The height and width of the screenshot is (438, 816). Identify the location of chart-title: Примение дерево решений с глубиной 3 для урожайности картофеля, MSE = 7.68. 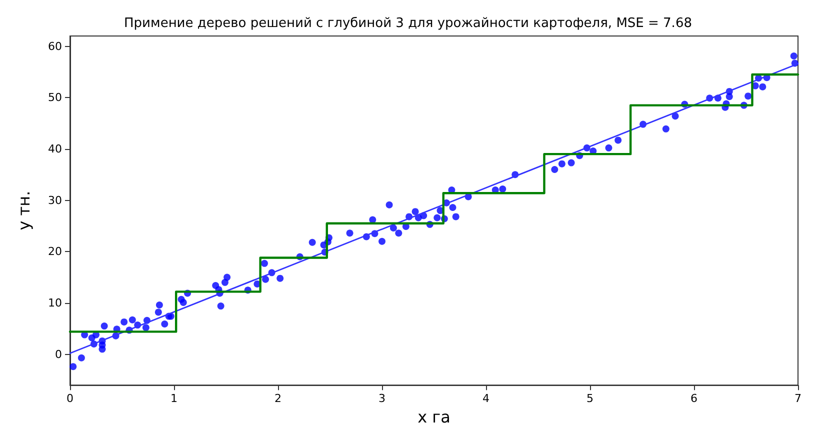
(408, 23).